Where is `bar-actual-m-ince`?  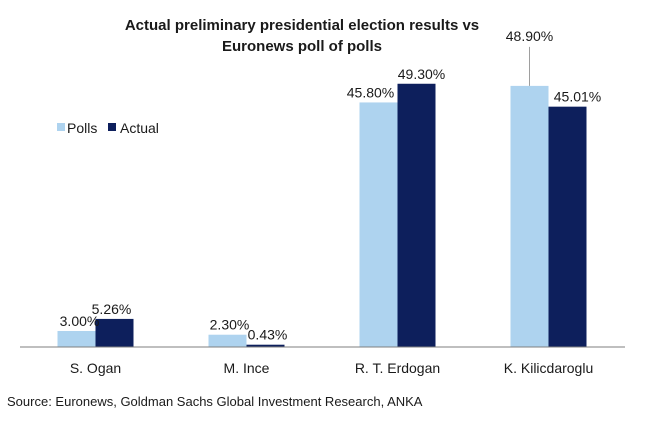
bar-actual-m-ince is located at coordinates (265, 345).